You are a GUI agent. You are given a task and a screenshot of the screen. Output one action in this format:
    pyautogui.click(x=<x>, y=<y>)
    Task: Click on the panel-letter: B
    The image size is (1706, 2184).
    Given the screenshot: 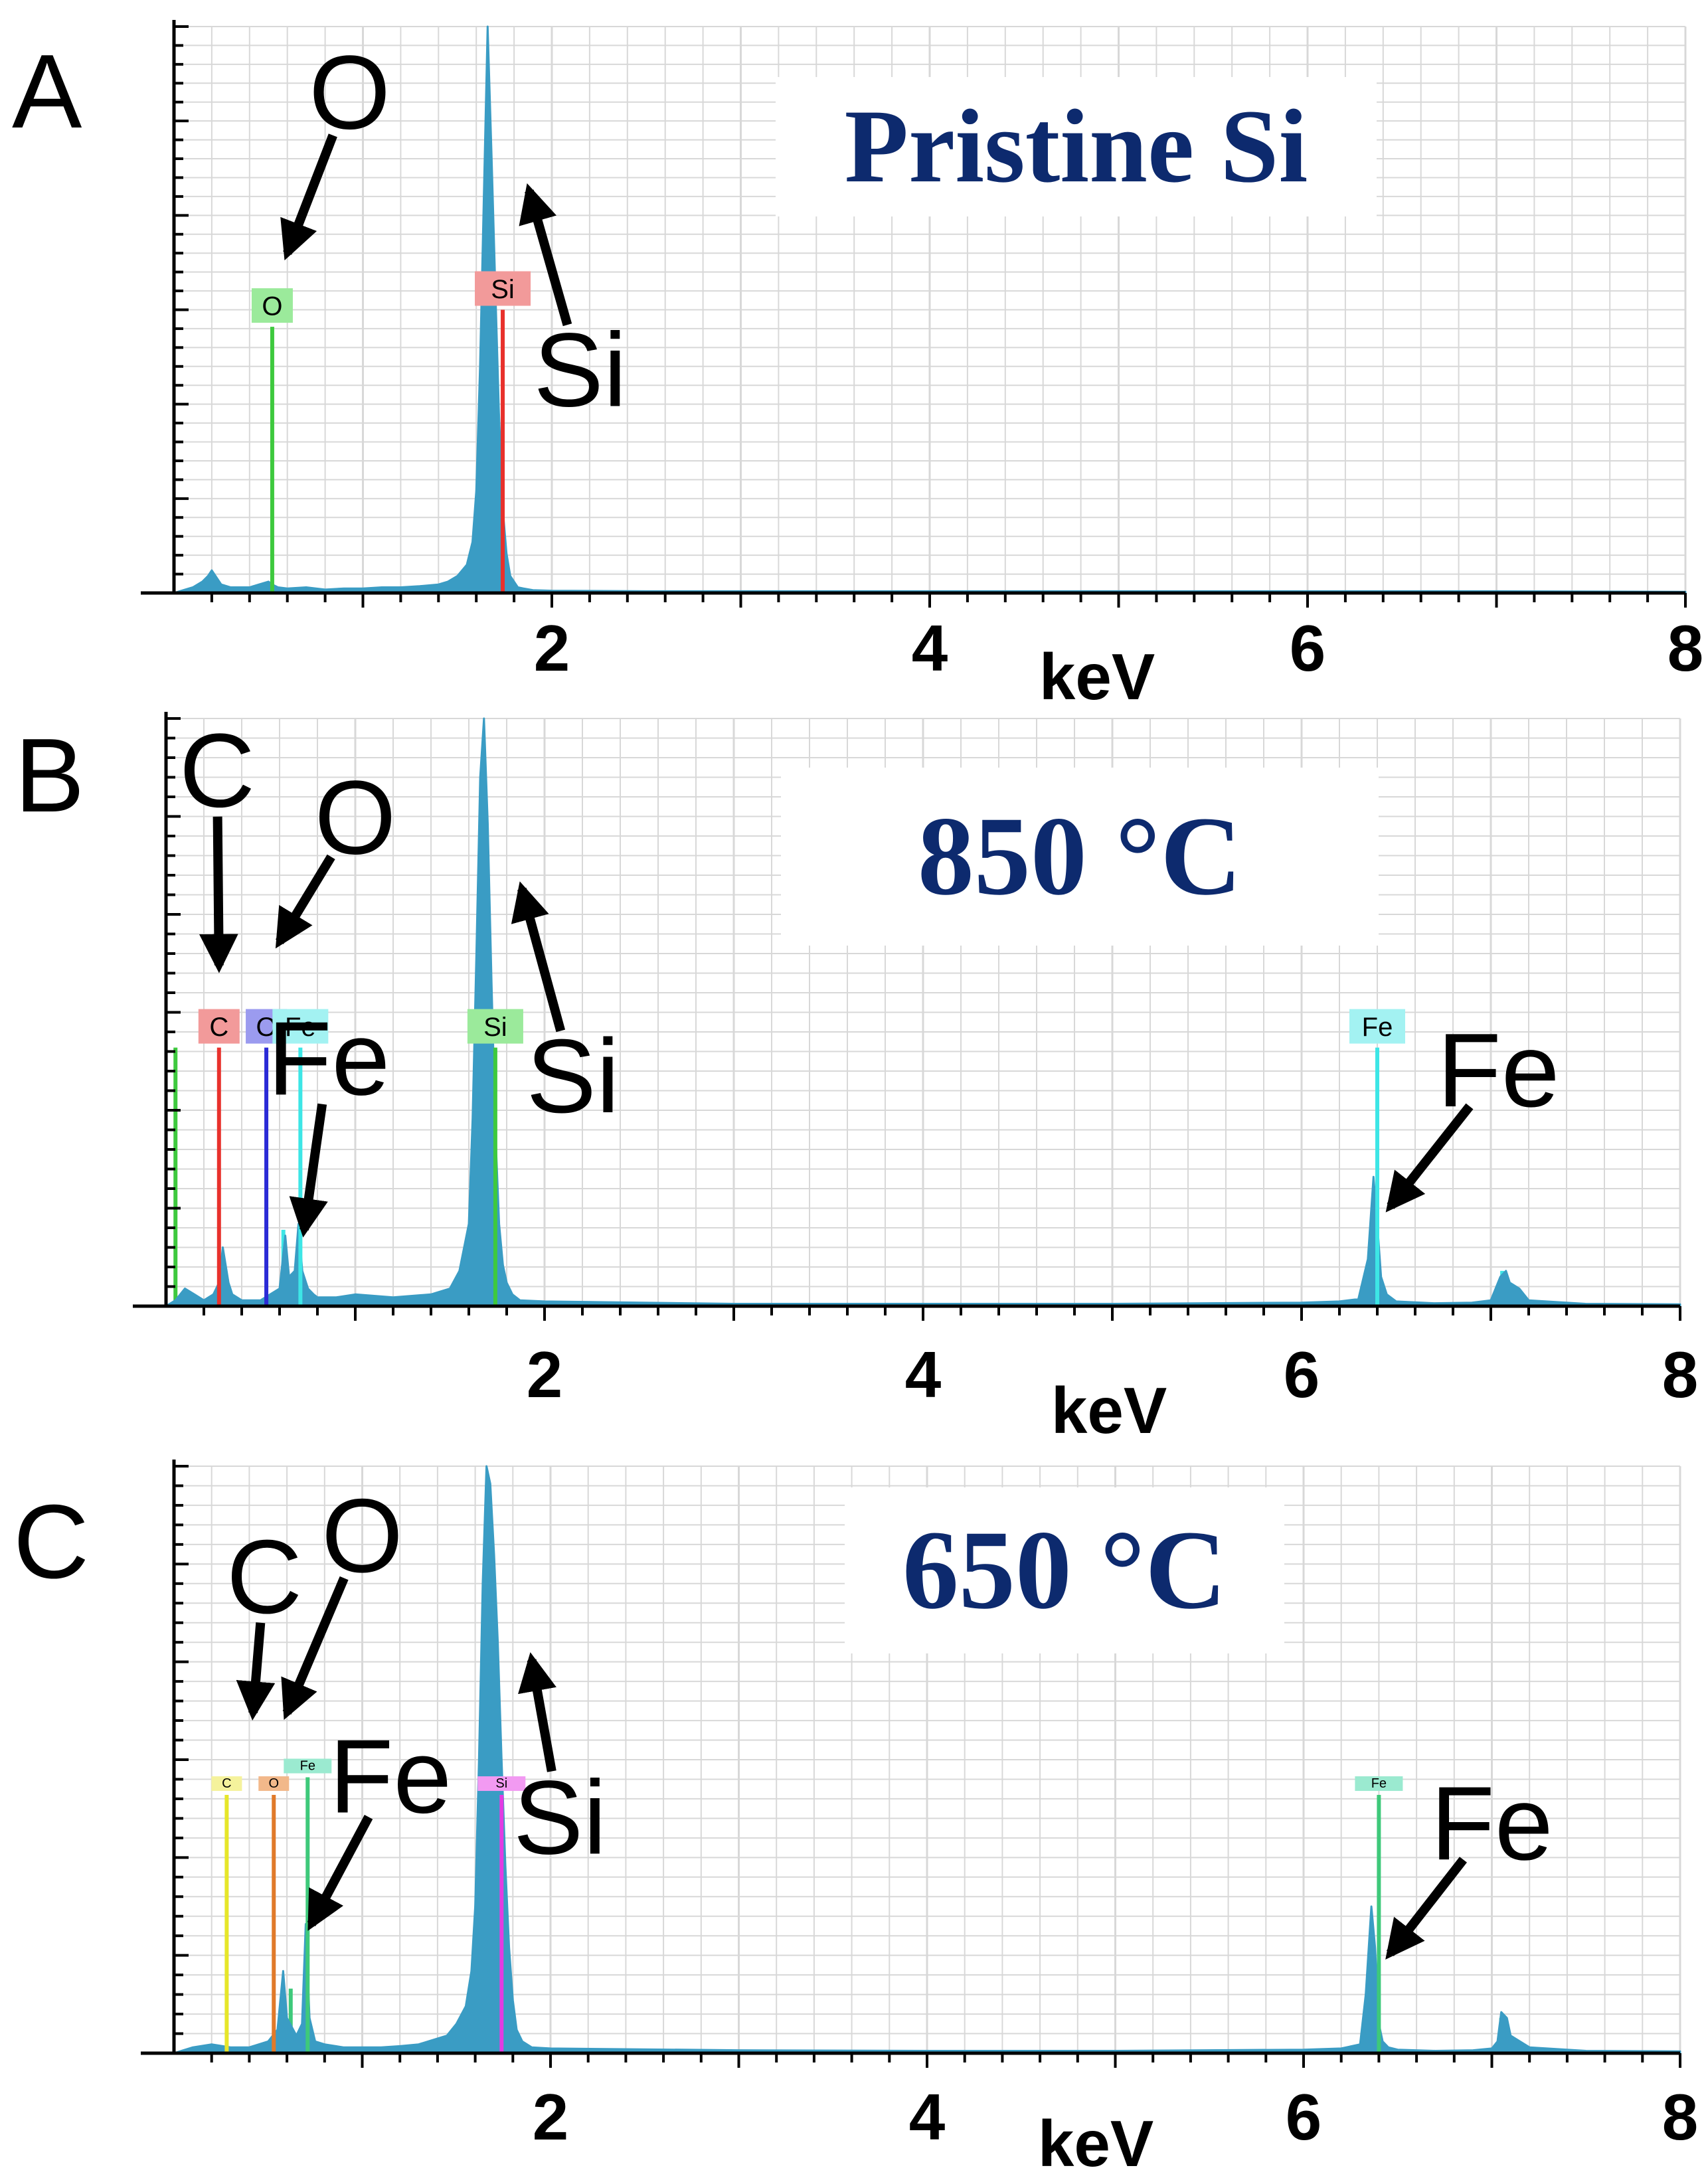 What is the action you would take?
    pyautogui.click(x=49, y=775)
    